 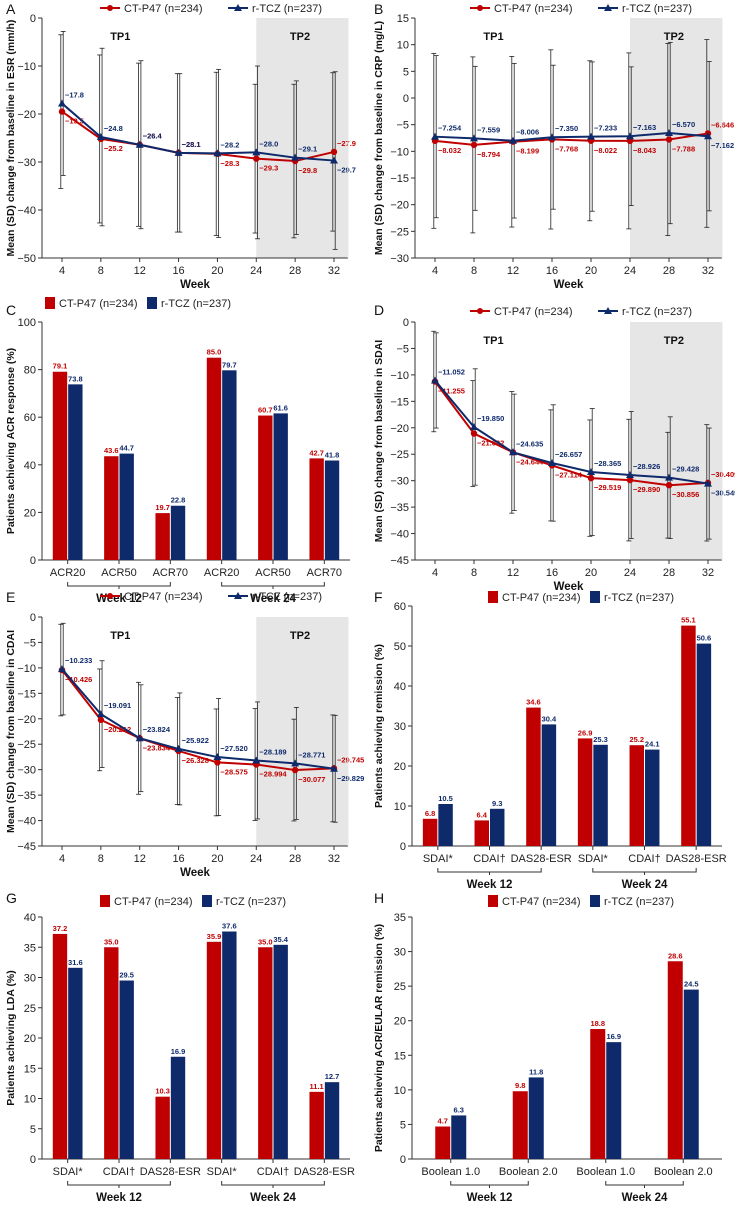 I want to click on series-line-ct, so click(x=571, y=139).